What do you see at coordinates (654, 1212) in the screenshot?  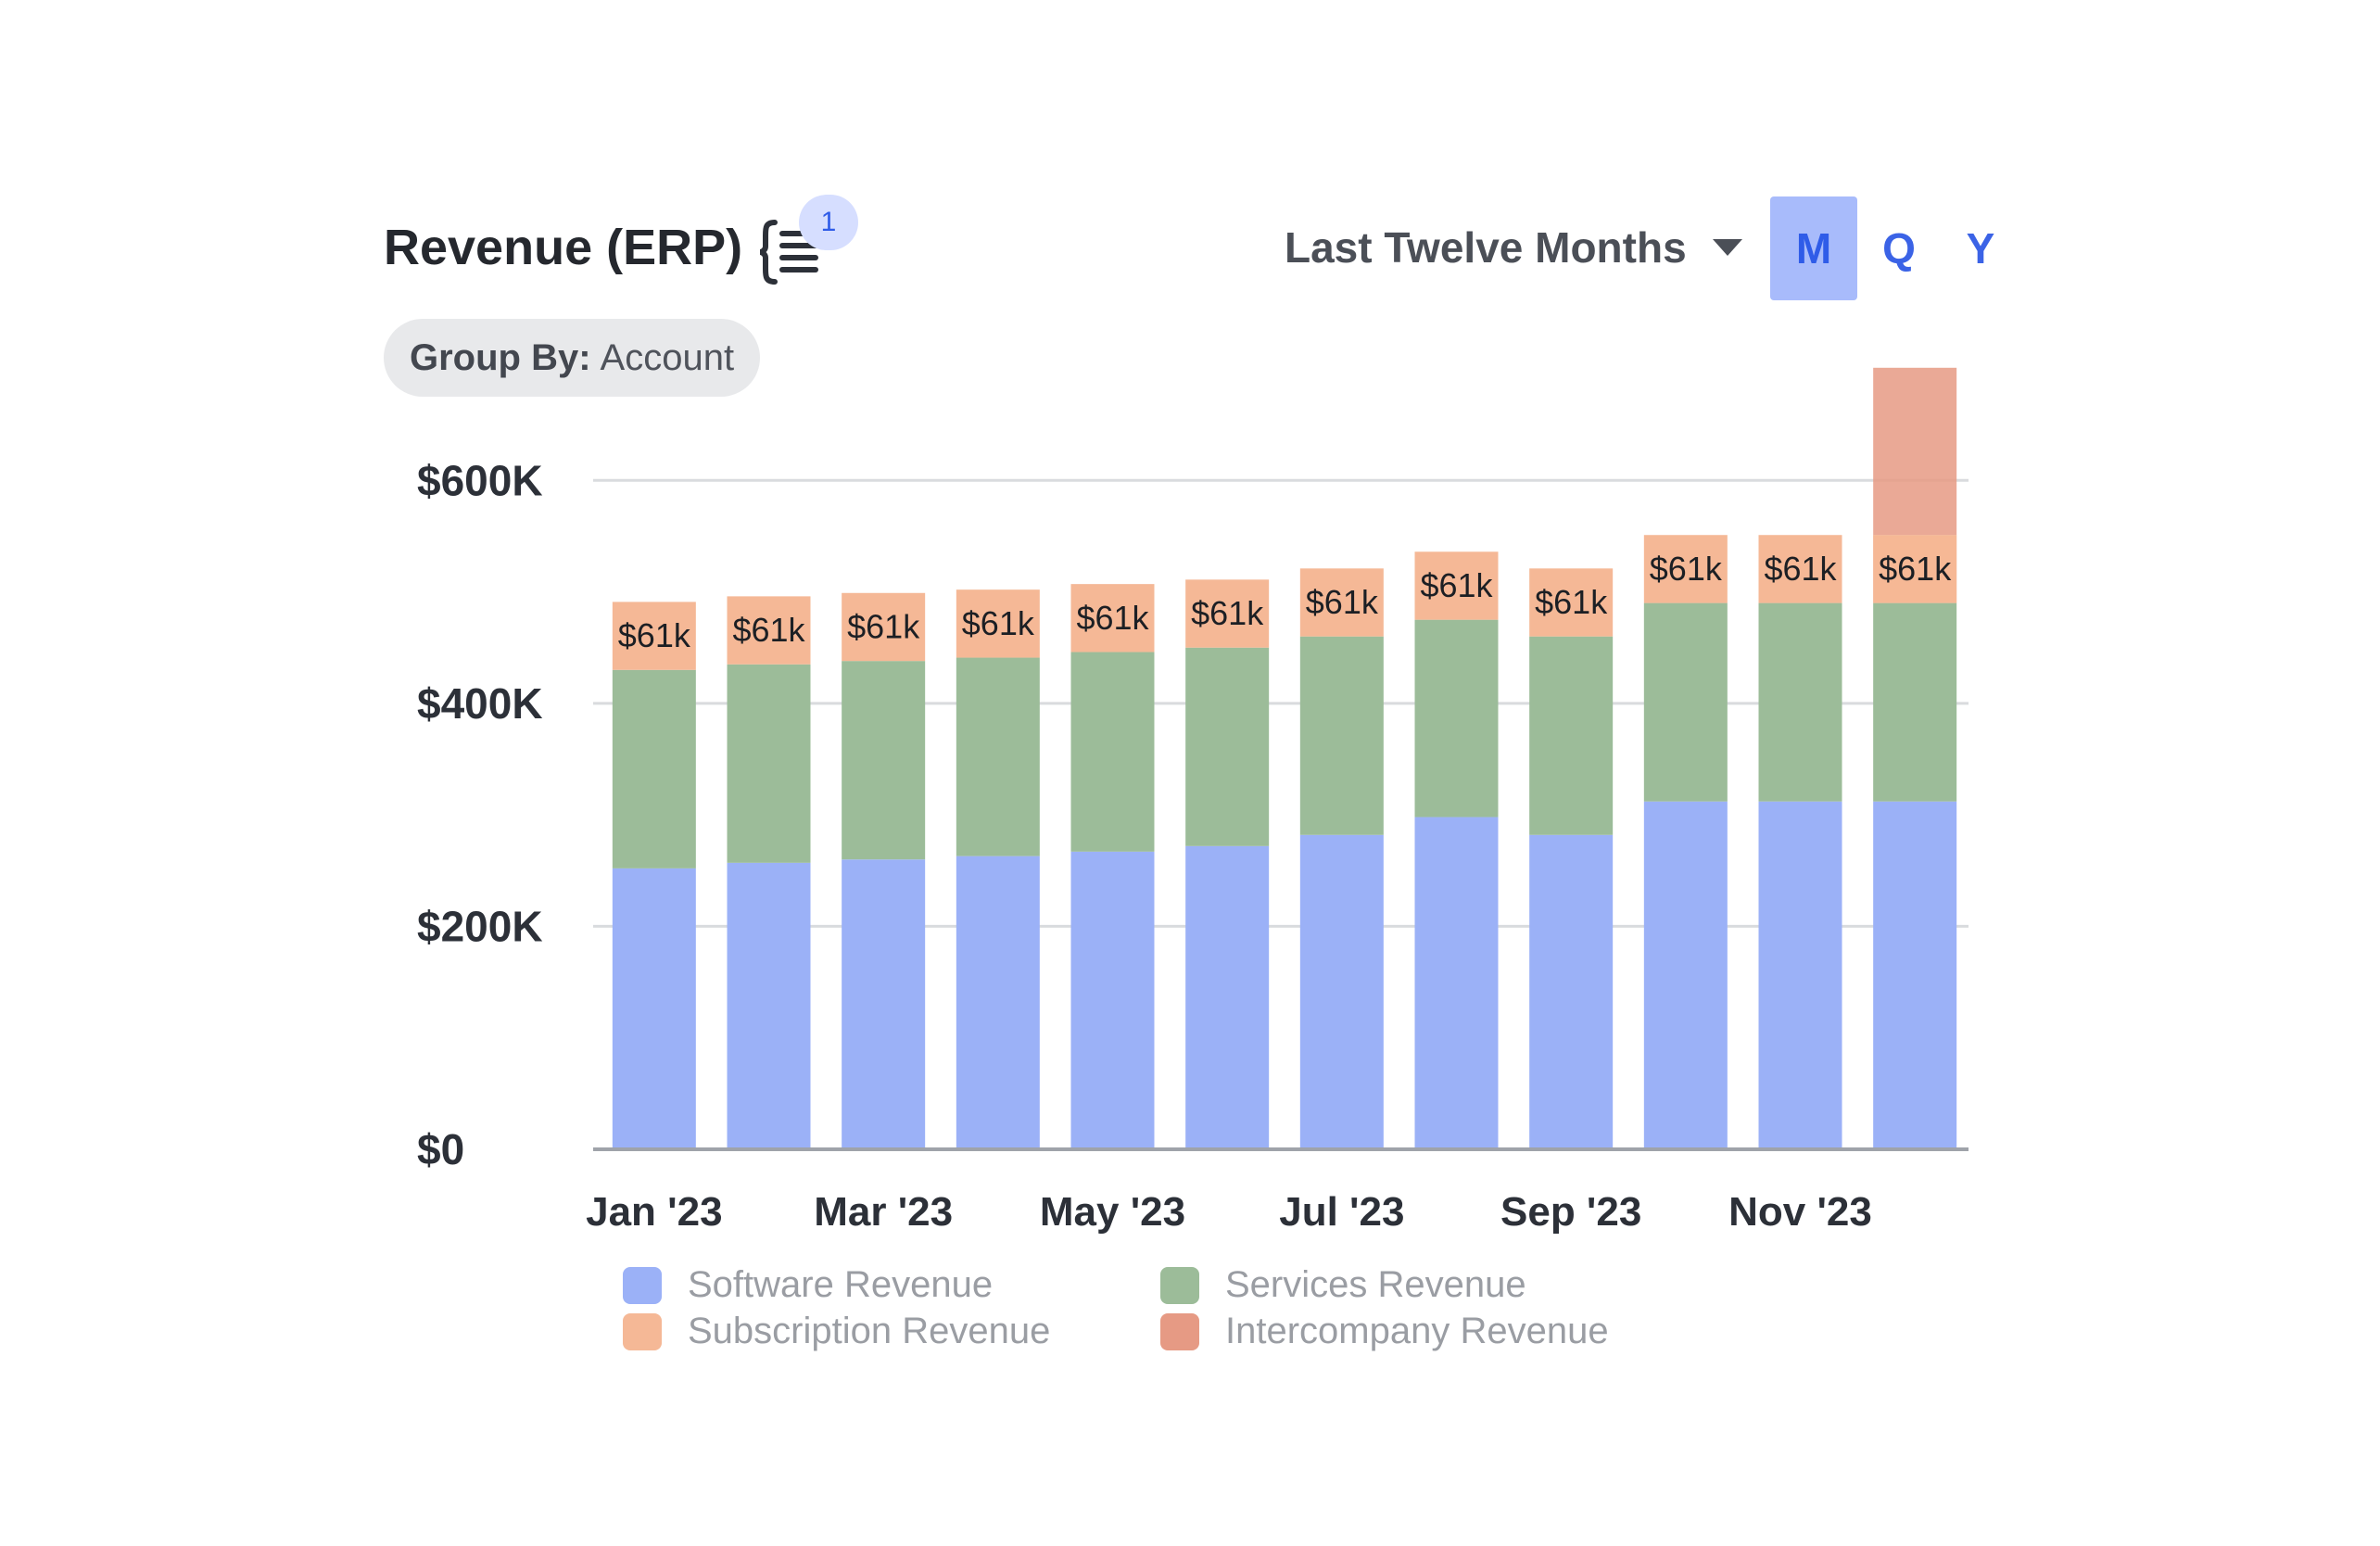 I see `x-tick-label: Jan '23` at bounding box center [654, 1212].